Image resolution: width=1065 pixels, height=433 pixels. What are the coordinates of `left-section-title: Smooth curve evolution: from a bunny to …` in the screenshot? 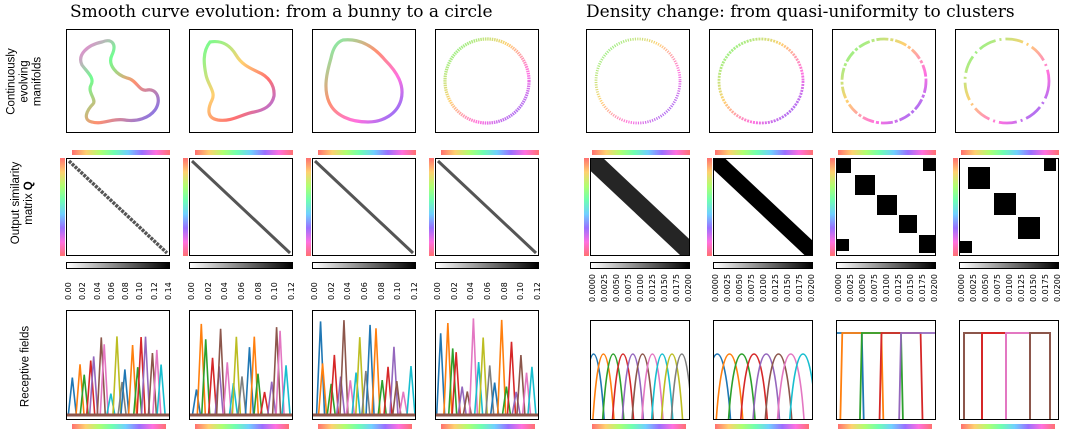 It's located at (281, 12).